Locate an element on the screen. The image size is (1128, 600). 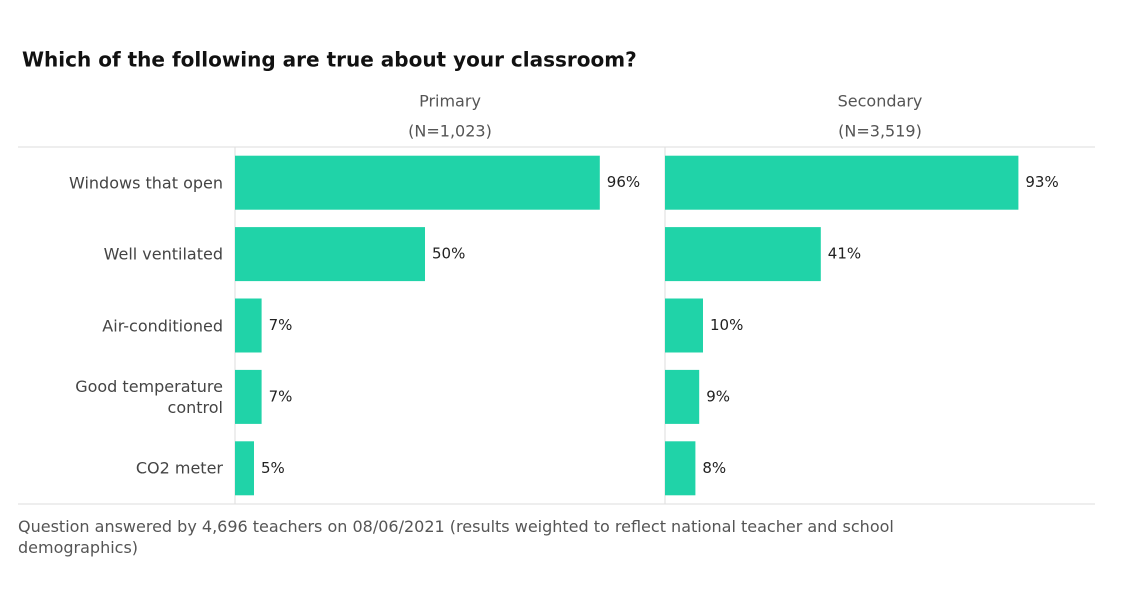
value-label: 41% is located at coordinates (844, 254).